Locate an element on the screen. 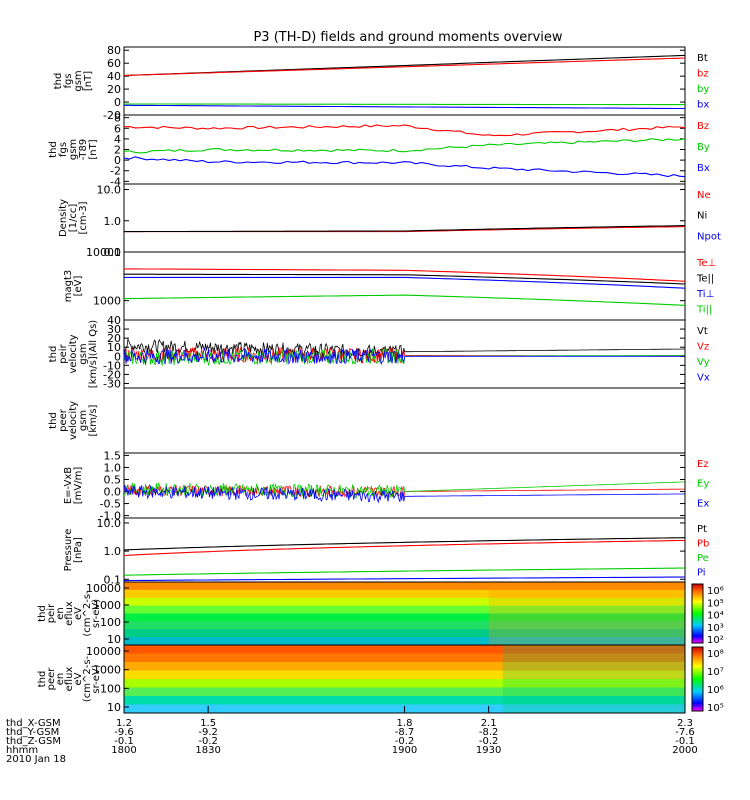  legend-Ti⊥: Ti⊥ is located at coordinates (705, 294).